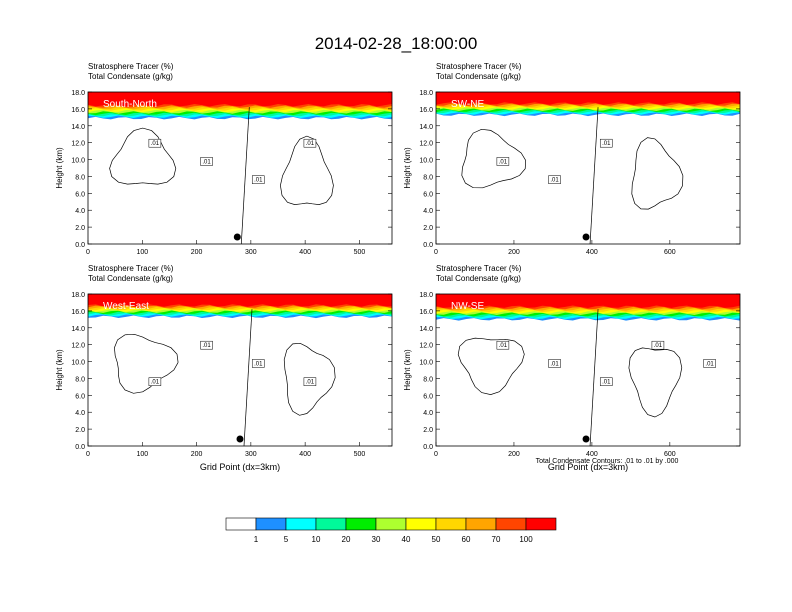  What do you see at coordinates (142, 454) in the screenshot?
I see `x-tick-label: 100` at bounding box center [142, 454].